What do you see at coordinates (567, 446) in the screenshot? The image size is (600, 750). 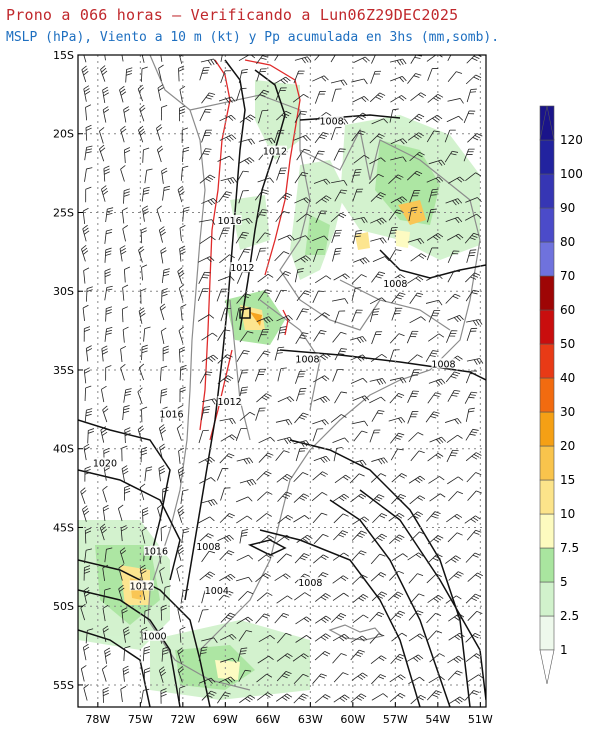 I see `colorbar-label: 20` at bounding box center [567, 446].